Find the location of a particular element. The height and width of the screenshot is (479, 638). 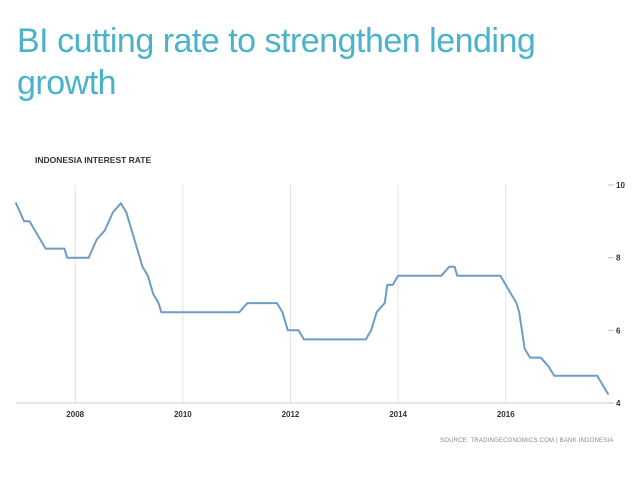

x-tick-label-2012: 2012 is located at coordinates (291, 414).